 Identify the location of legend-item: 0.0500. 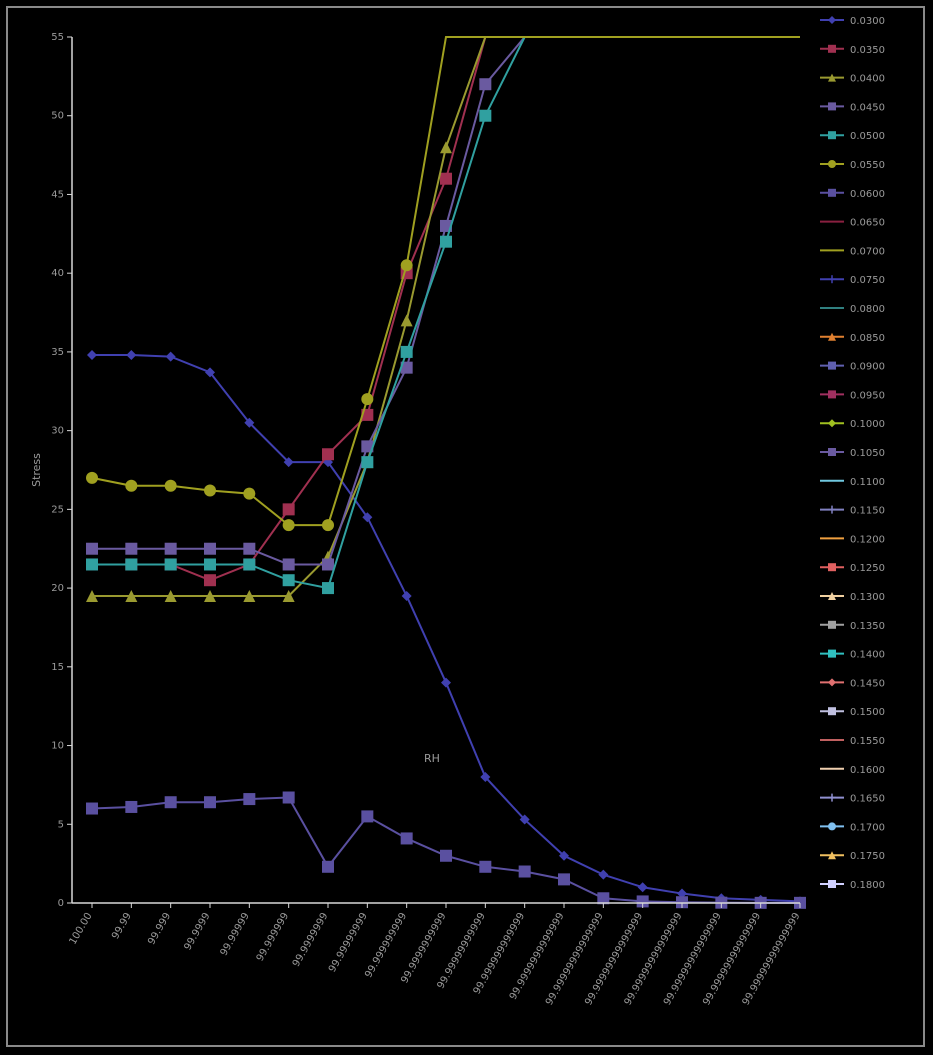
(852, 136).